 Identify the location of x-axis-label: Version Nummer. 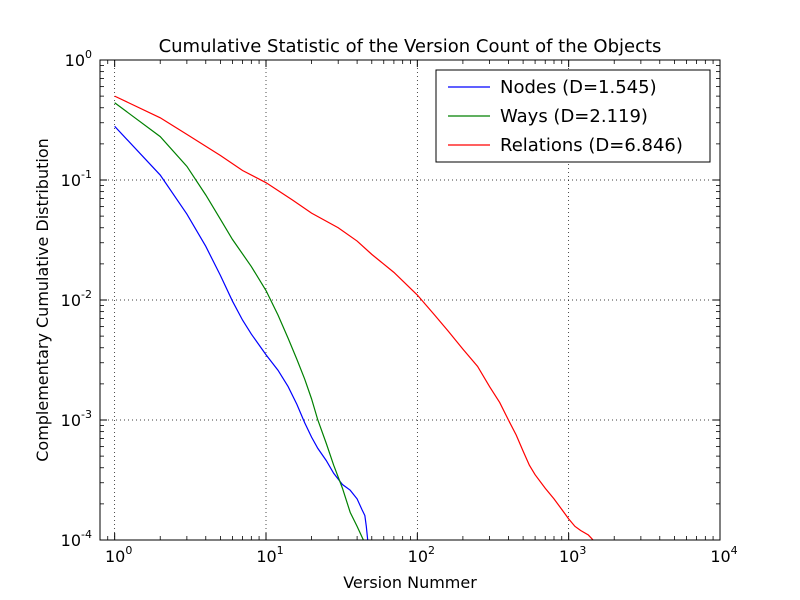
(410, 582).